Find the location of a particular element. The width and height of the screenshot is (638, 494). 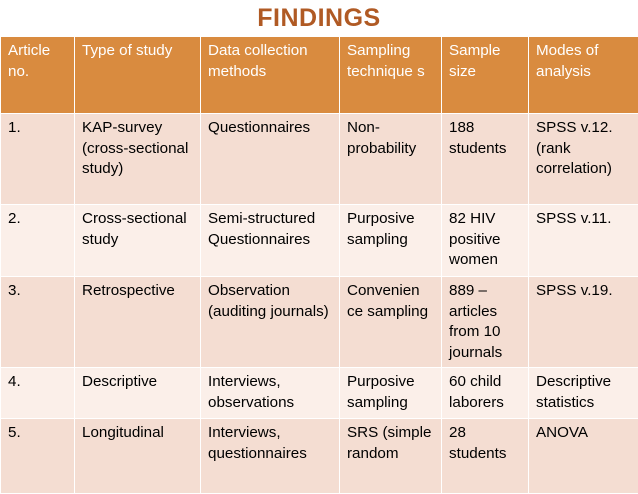

cell-analysis: ANOVA is located at coordinates (583, 456).